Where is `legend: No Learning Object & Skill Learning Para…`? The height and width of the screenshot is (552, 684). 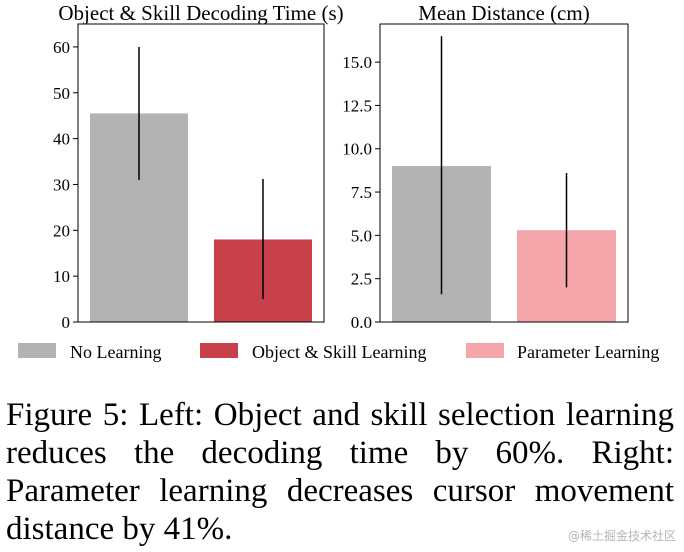
legend: No Learning Object & Skill Learning Para… is located at coordinates (338, 352).